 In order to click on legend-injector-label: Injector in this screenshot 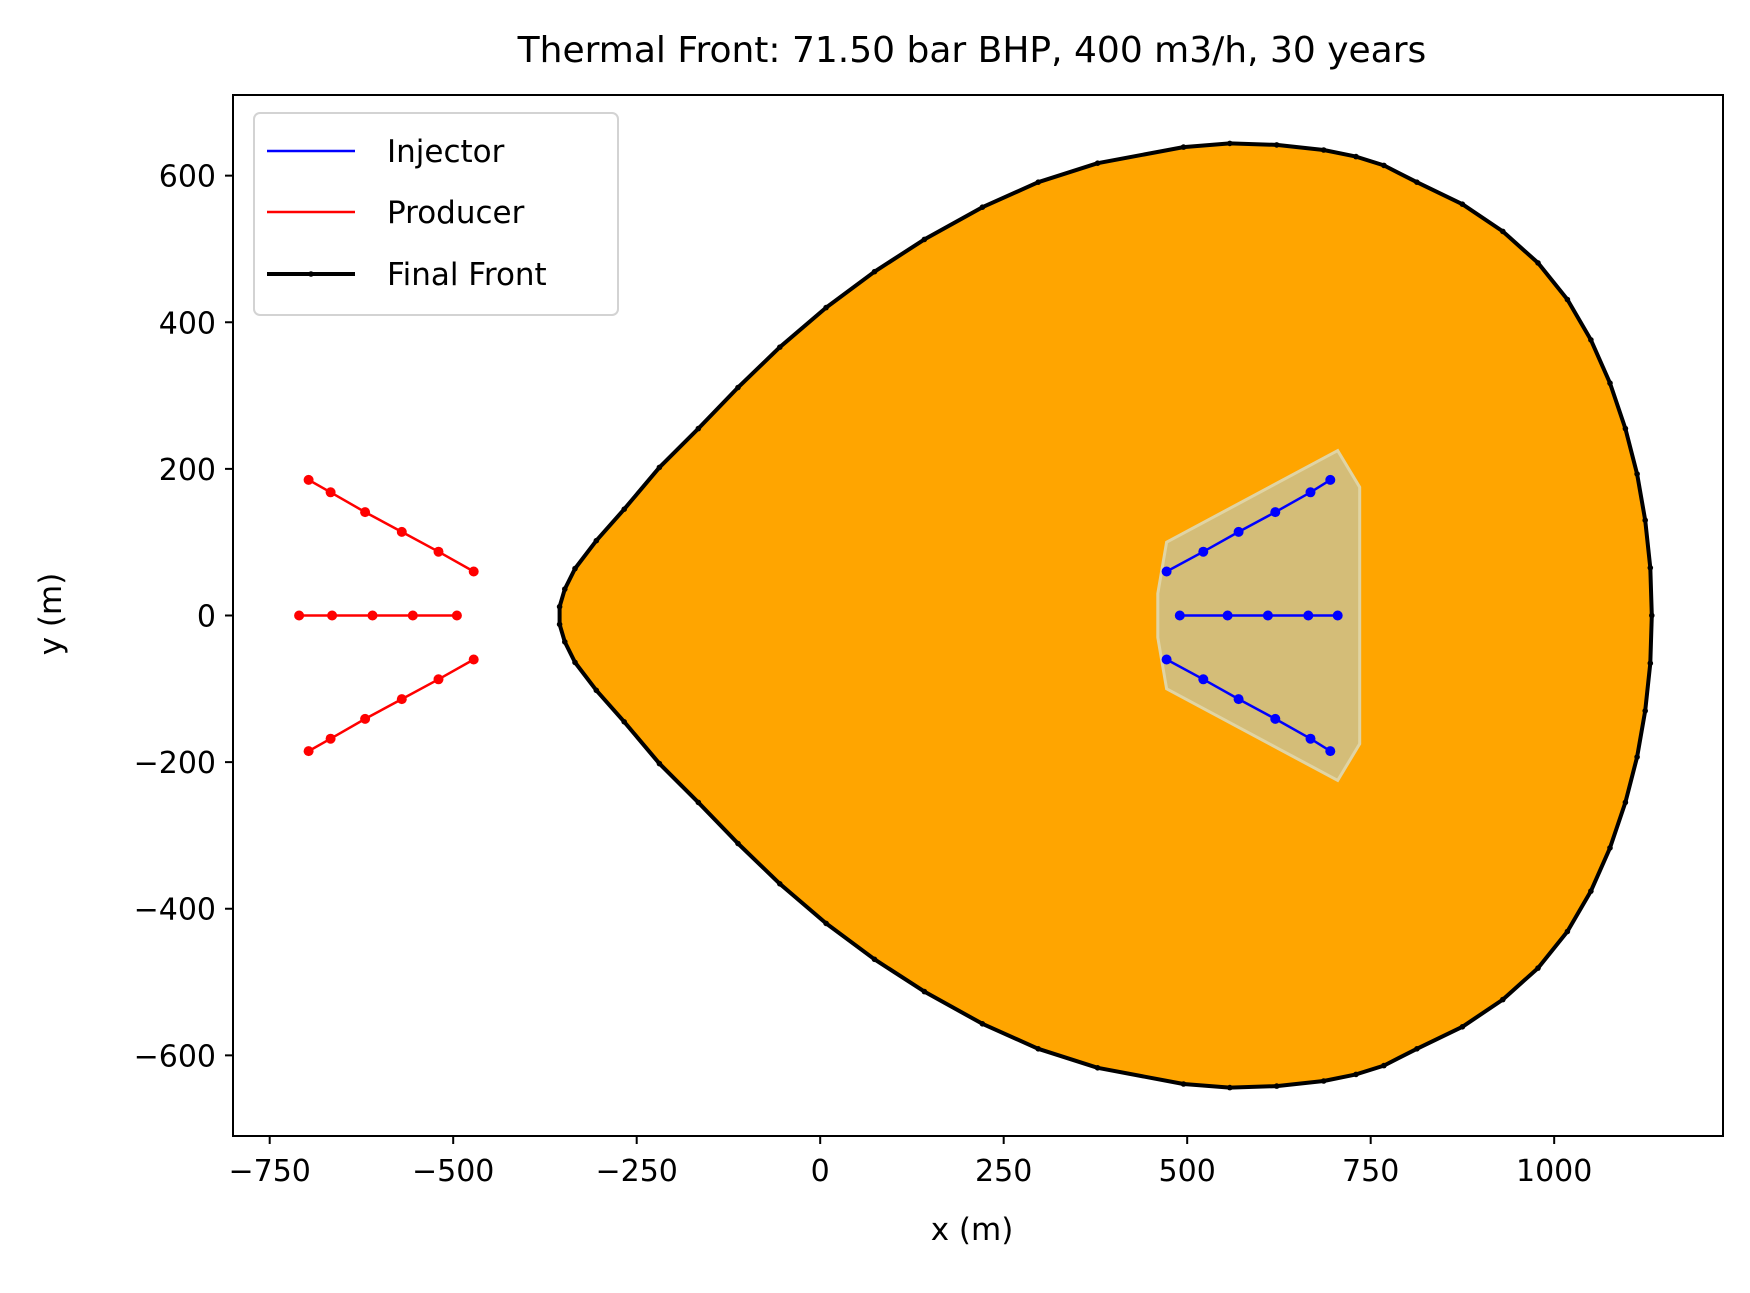, I will do `click(446, 152)`.